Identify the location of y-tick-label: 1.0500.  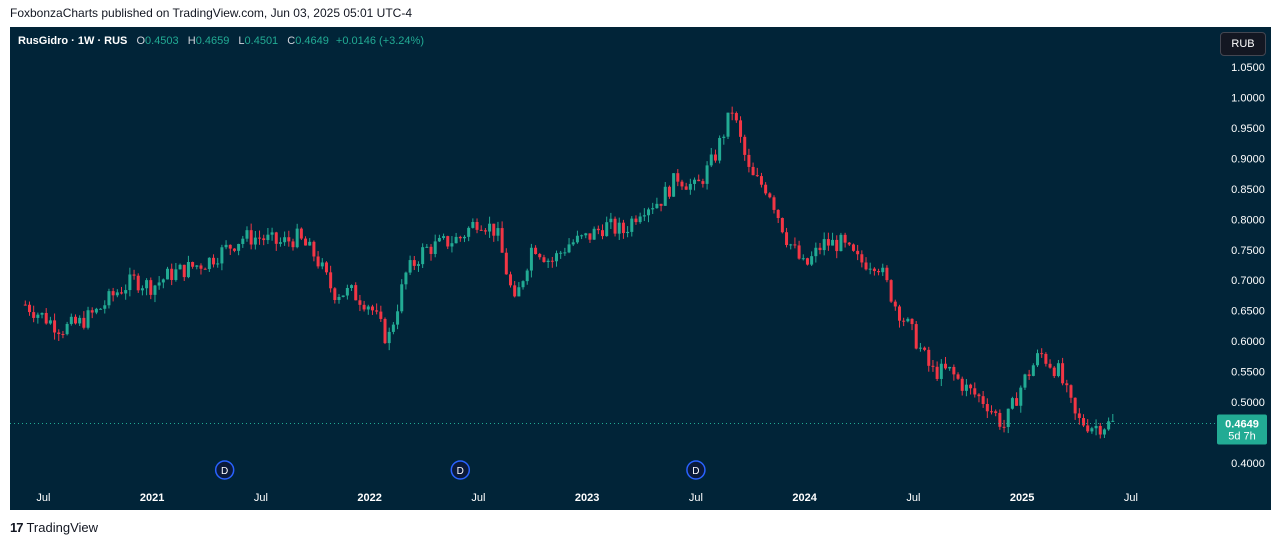
(1248, 68).